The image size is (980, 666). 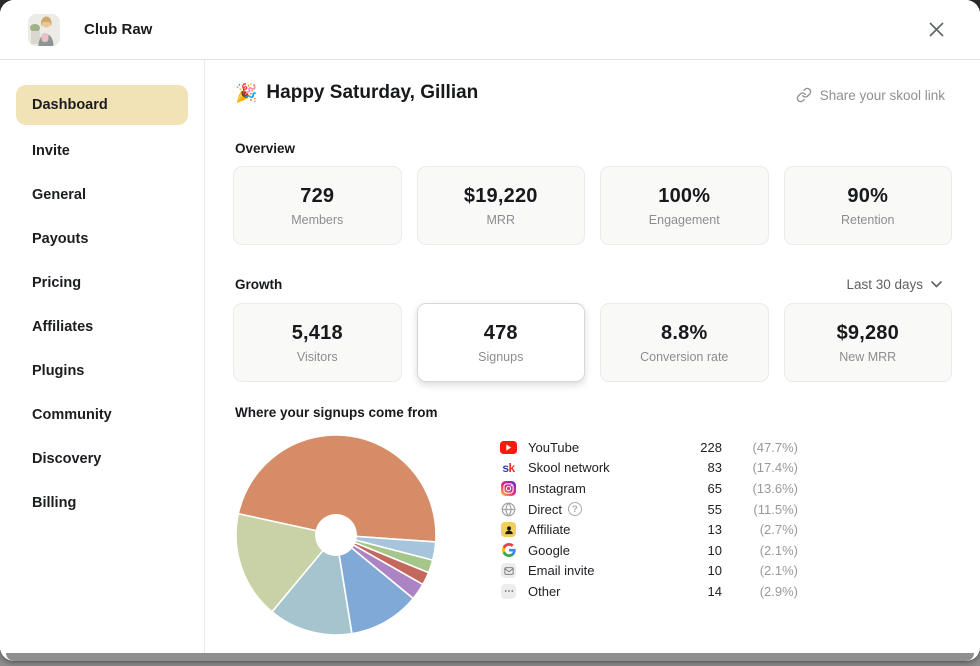 I want to click on pie-slice-skool-network, so click(x=286, y=562).